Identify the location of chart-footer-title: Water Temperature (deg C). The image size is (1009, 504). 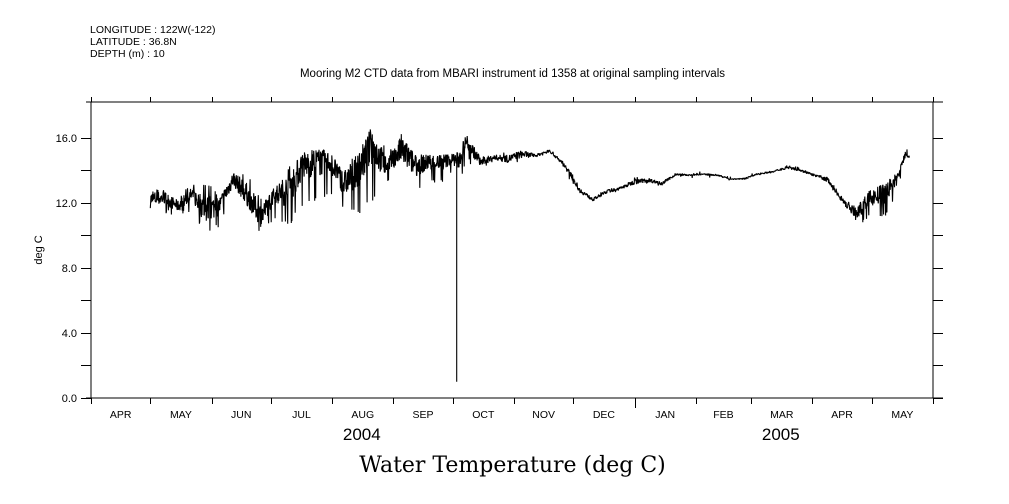
(512, 465).